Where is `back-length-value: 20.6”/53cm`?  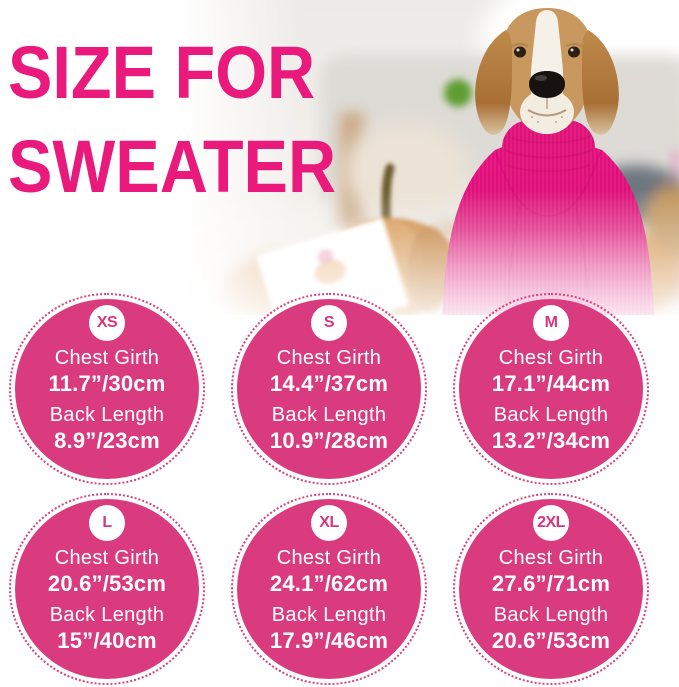 back-length-value: 20.6”/53cm is located at coordinates (551, 640).